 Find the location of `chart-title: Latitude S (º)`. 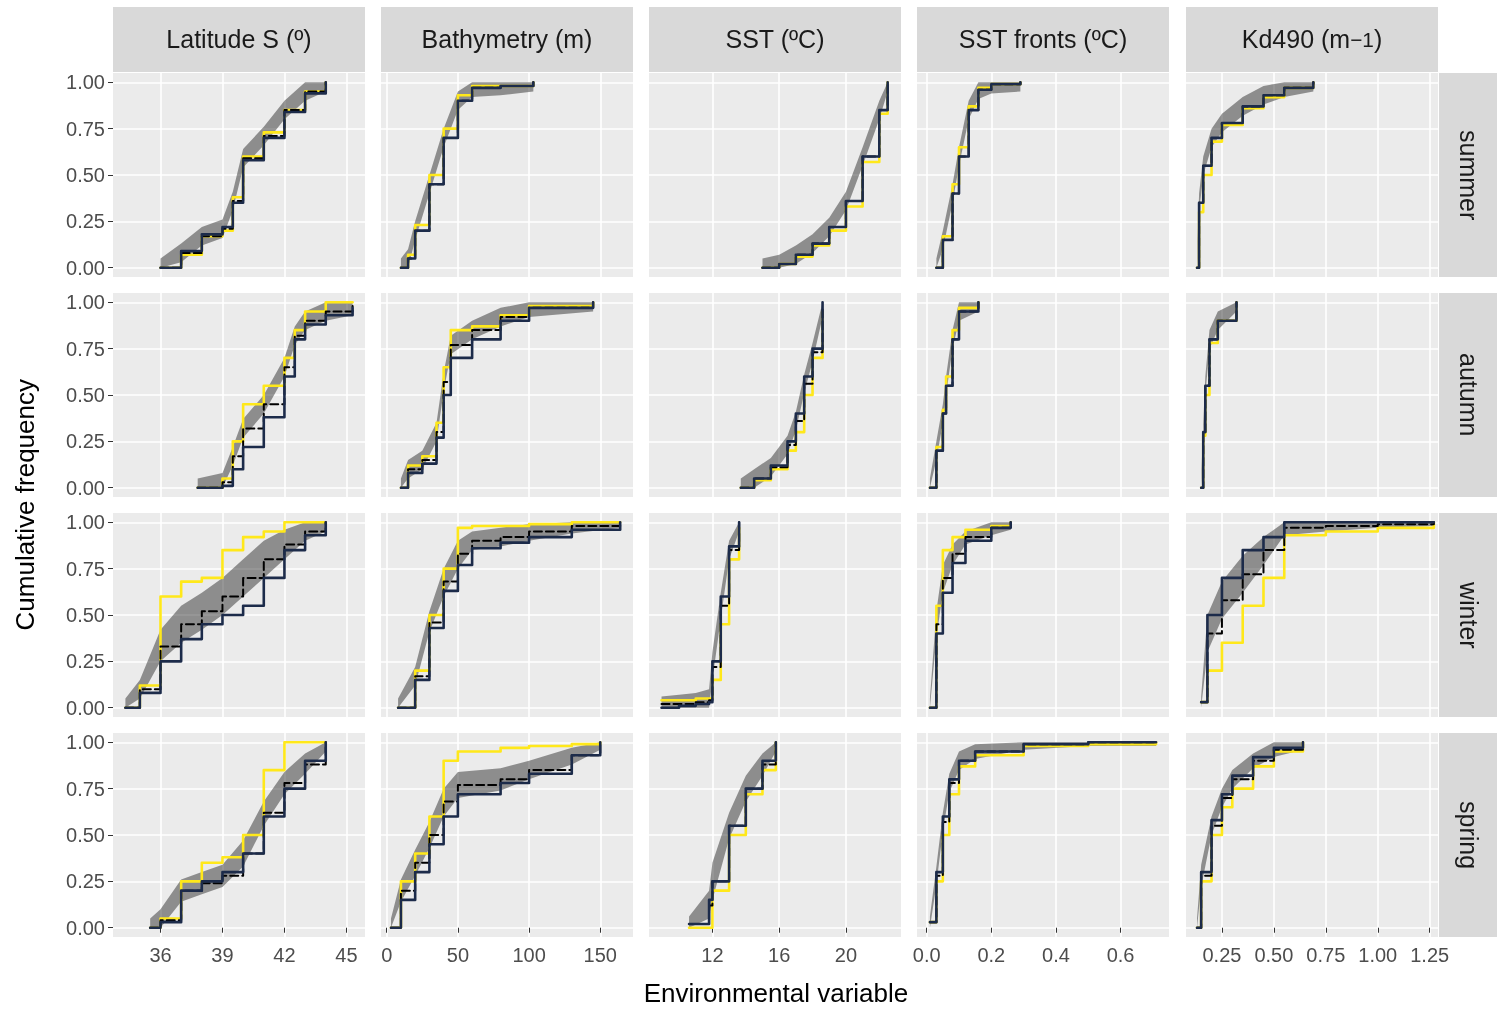

chart-title: Latitude S (º) is located at coordinates (239, 39).